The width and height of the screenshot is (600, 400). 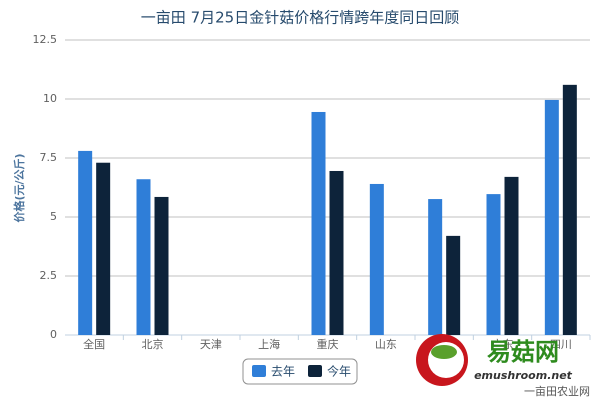 I want to click on watermark: 易菇网 emushroom.net 一亩田农业网, so click(x=503, y=366).